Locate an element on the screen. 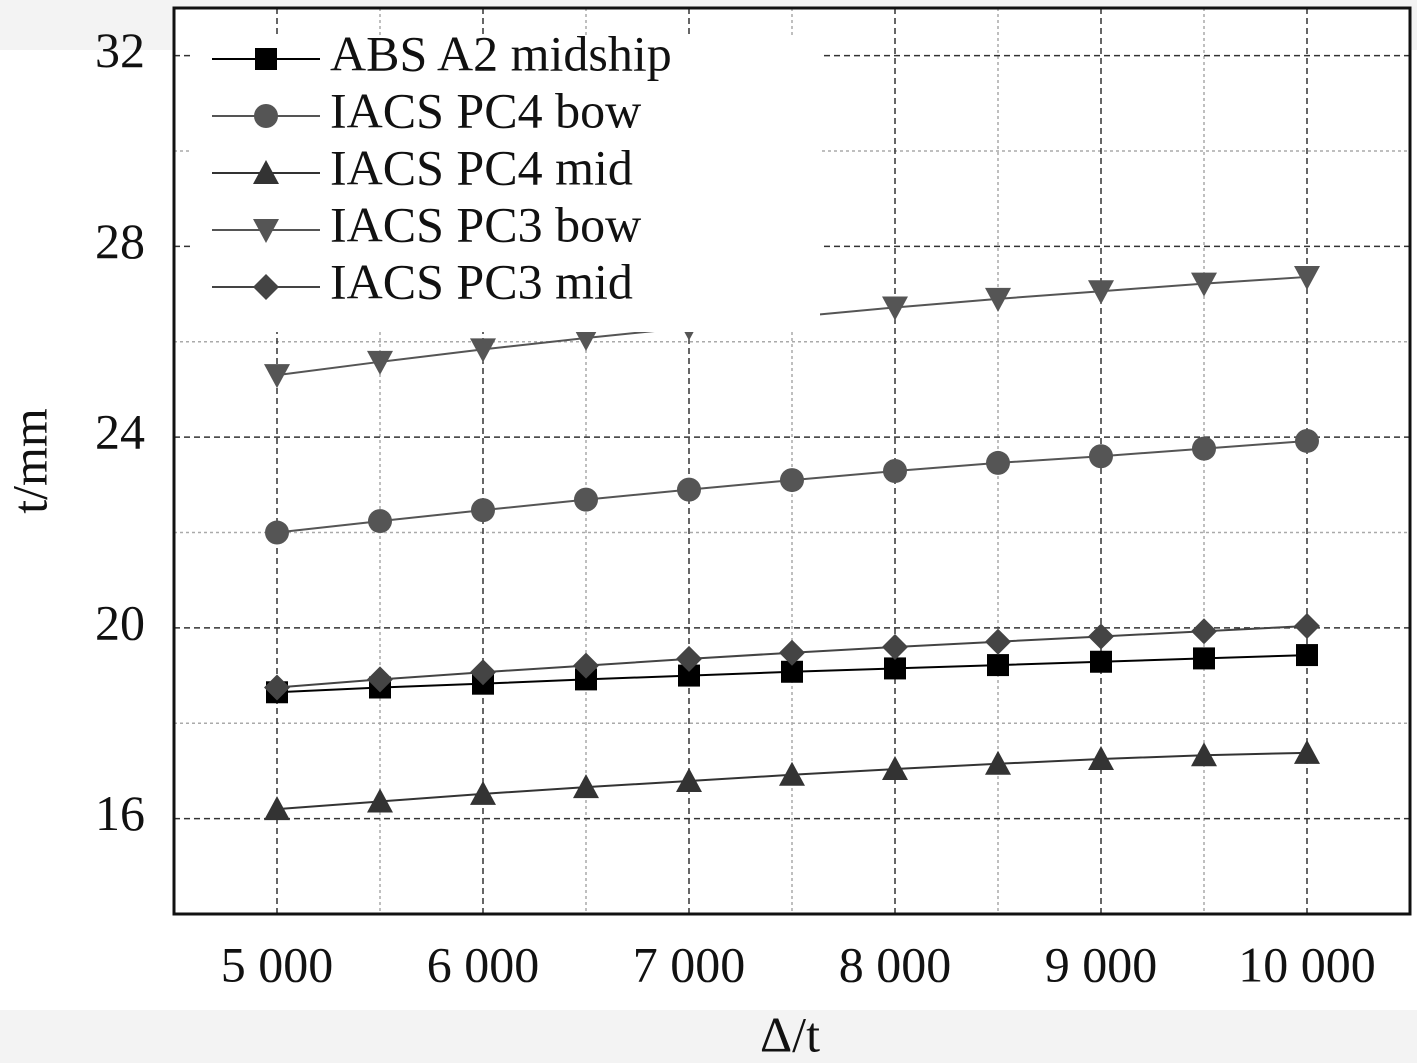  bottom-band is located at coordinates (708, 1036).